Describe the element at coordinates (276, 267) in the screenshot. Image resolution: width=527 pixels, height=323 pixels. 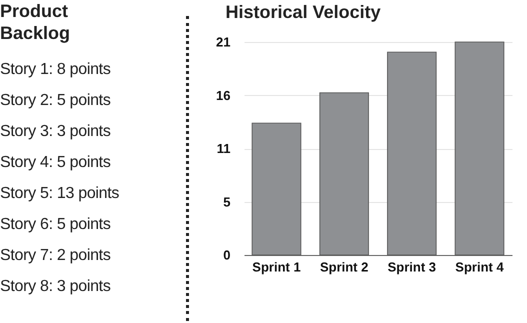
I see `x-tick-label: Sprint 1` at that location.